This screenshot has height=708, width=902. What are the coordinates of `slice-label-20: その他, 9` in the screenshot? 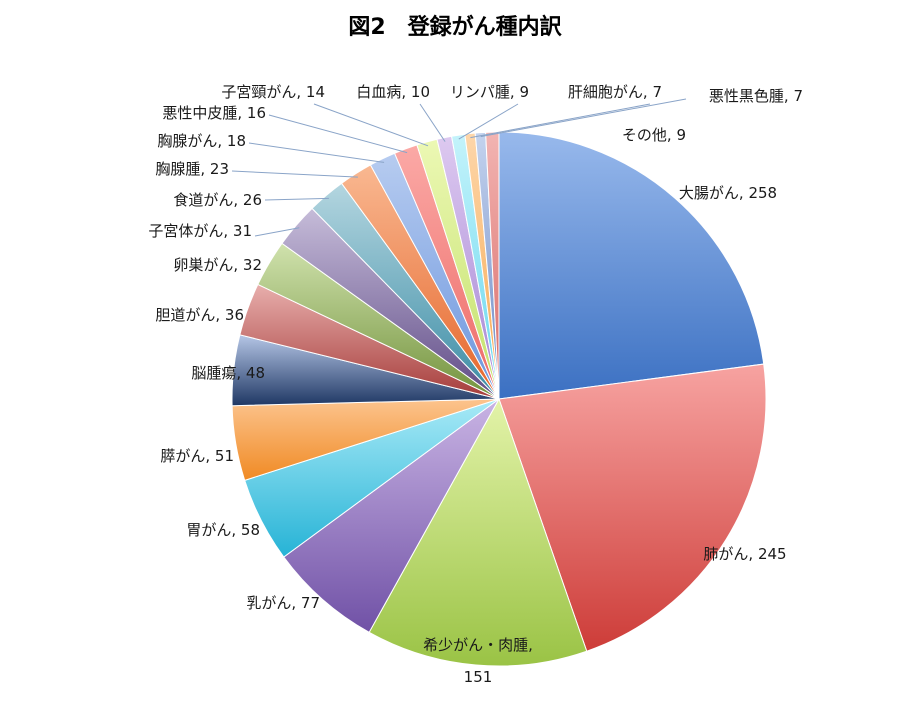 It's located at (654, 135).